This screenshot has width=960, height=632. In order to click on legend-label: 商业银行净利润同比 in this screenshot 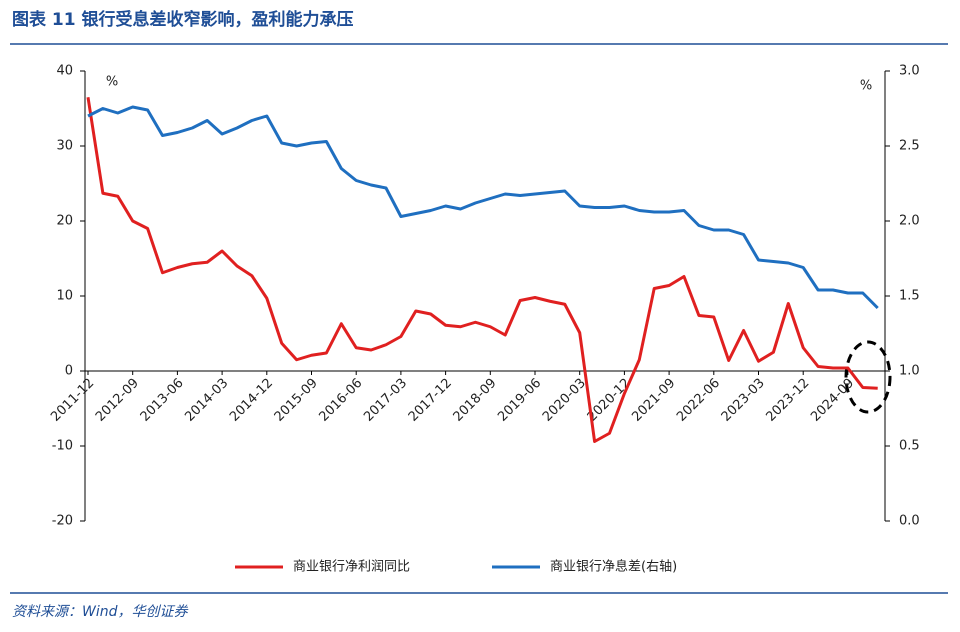, I will do `click(351, 567)`.